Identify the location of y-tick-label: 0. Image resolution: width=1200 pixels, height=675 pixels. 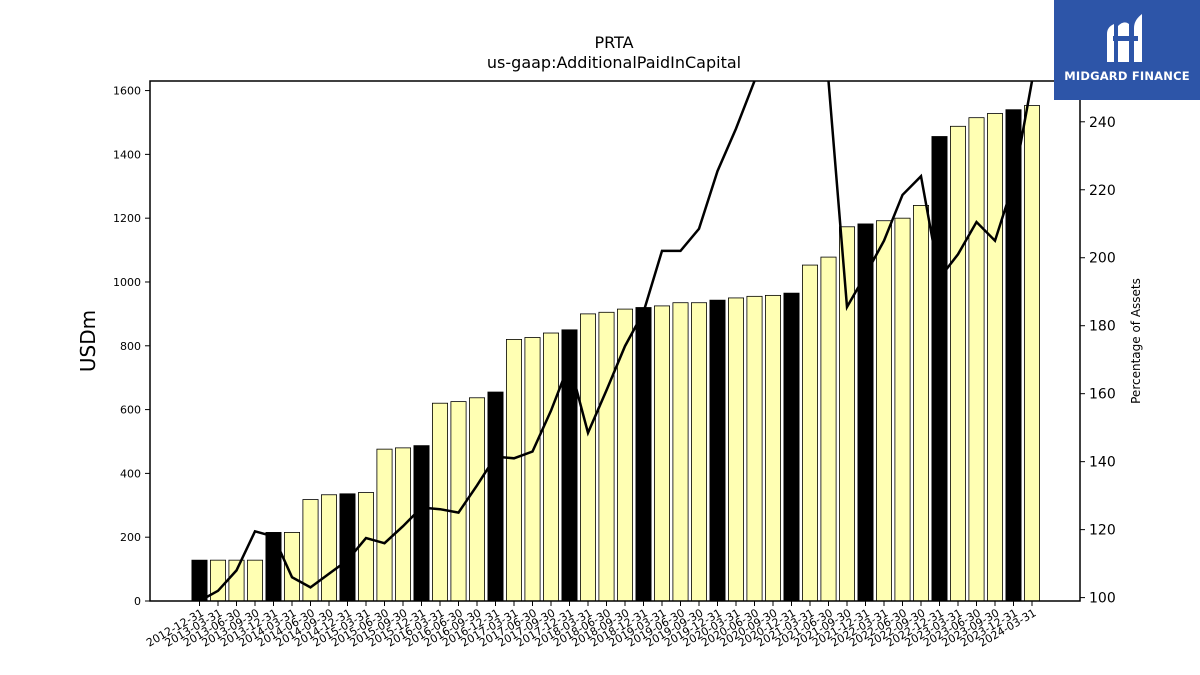
(137, 601).